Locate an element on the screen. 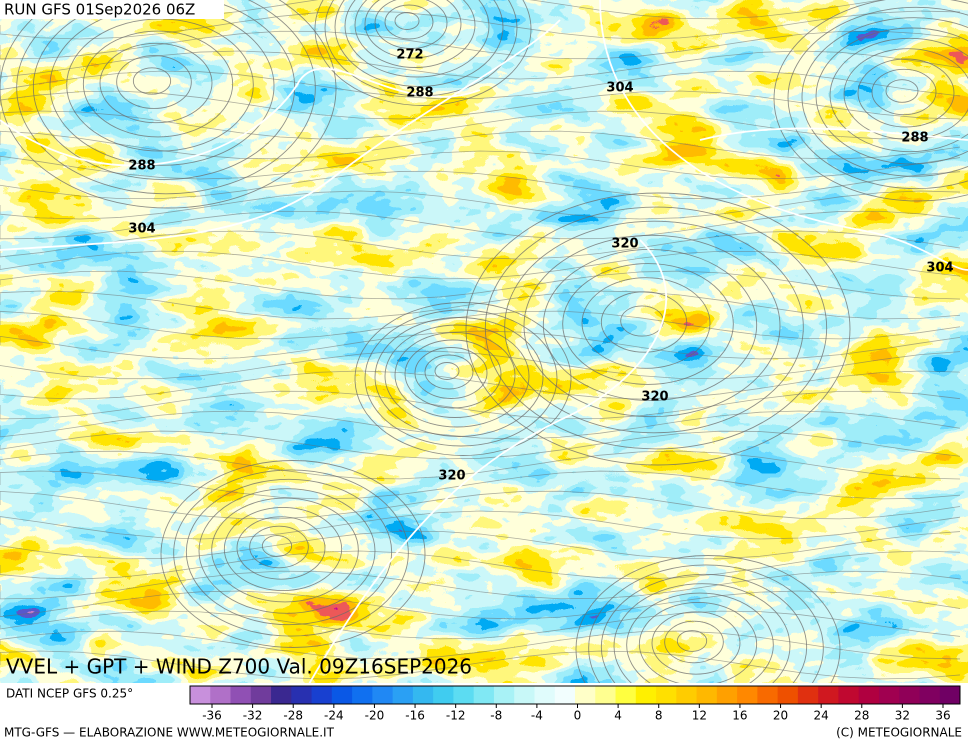 The width and height of the screenshot is (968, 745). colorbar-tick-label: 20 is located at coordinates (780, 716).